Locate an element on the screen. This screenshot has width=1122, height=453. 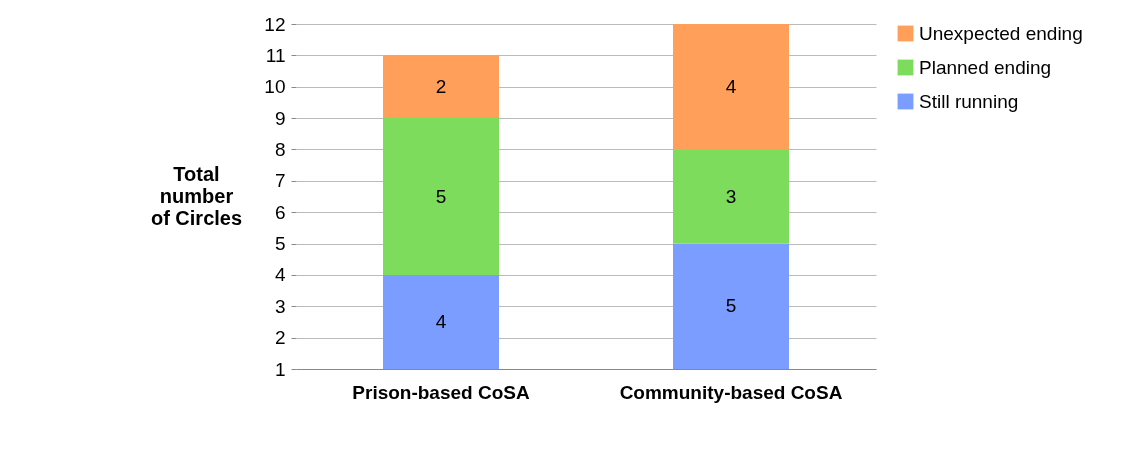
y-tick-label: 2 is located at coordinates (280, 338).